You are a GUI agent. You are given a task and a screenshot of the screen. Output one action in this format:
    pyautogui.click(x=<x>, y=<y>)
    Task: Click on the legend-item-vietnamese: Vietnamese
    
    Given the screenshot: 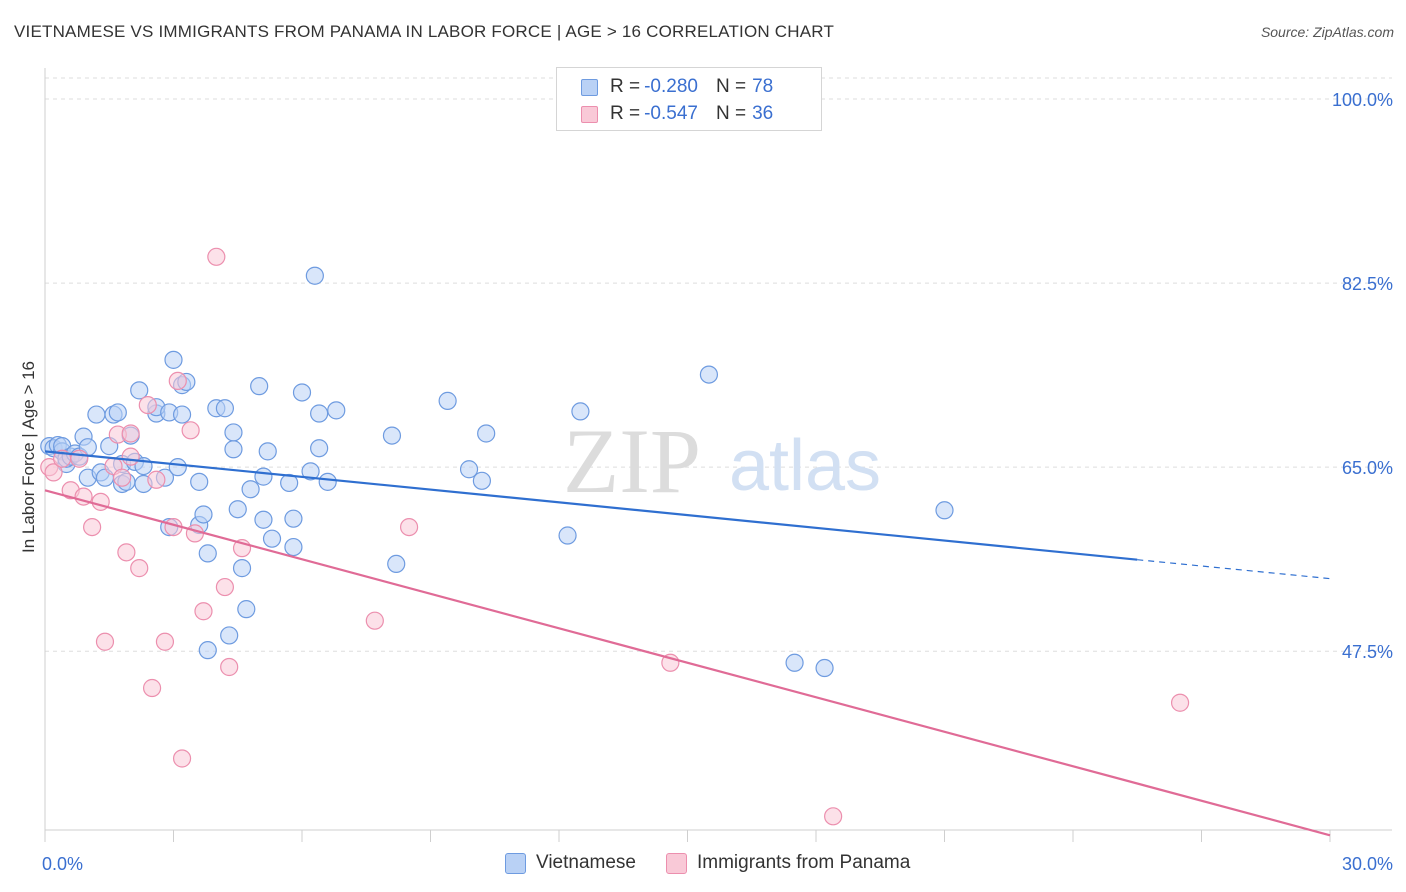 What is the action you would take?
    pyautogui.click(x=570, y=863)
    